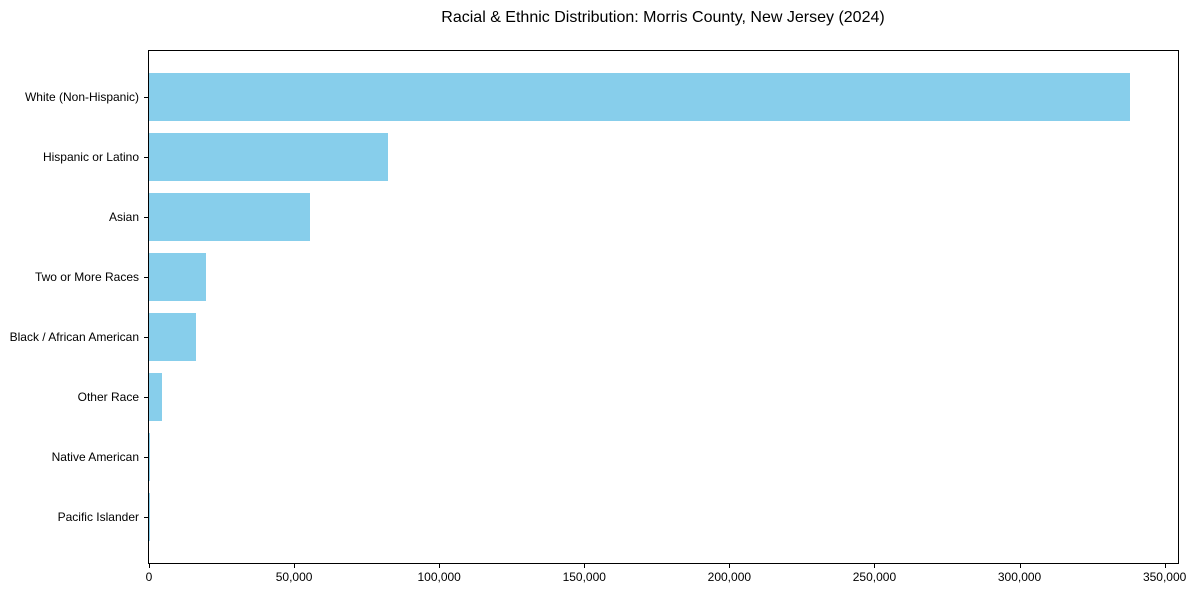 This screenshot has height=600, width=1200. I want to click on y-tick-label: Native American, so click(95, 457).